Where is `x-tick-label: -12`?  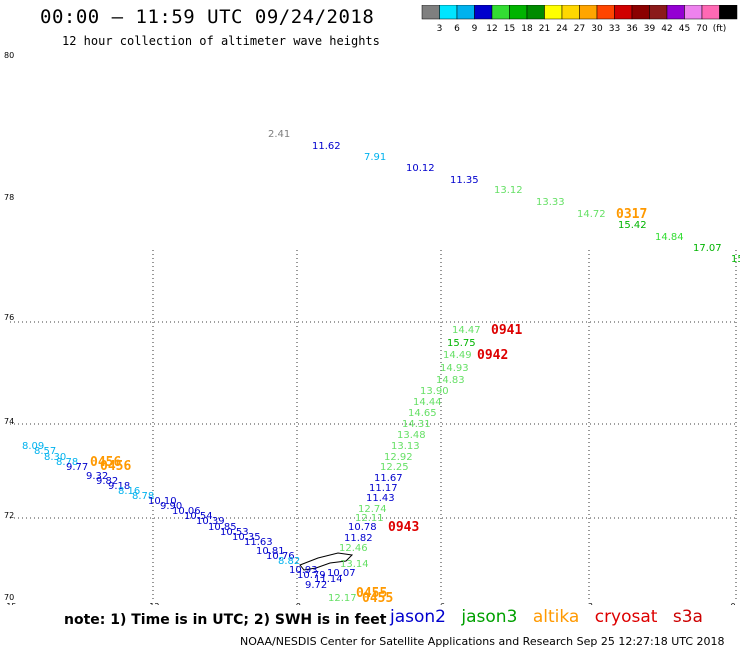
x-tick-label: -12 is located at coordinates (152, 603).